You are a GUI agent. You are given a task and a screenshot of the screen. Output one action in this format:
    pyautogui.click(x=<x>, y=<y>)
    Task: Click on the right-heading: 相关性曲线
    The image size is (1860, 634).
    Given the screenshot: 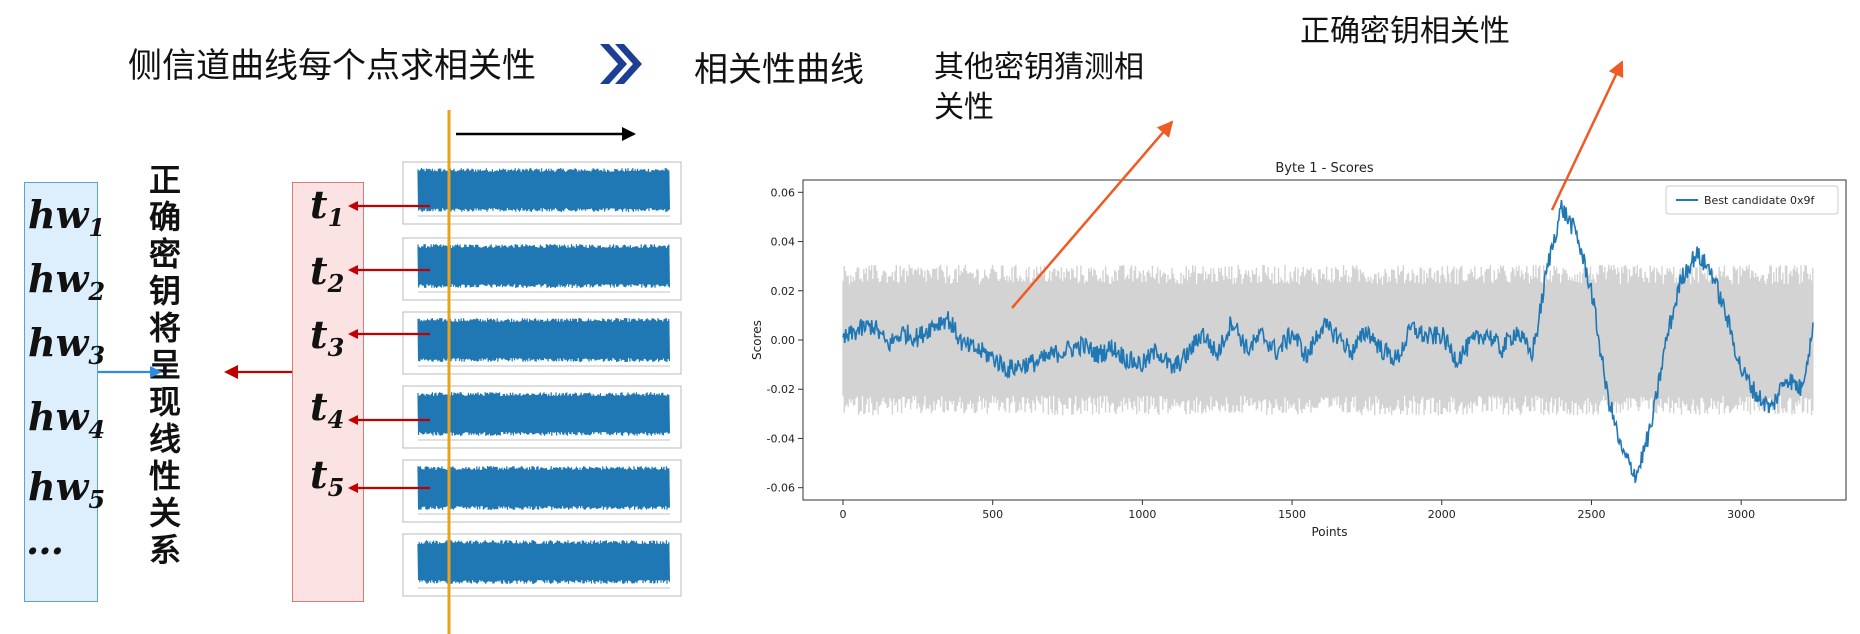 What is the action you would take?
    pyautogui.click(x=779, y=70)
    